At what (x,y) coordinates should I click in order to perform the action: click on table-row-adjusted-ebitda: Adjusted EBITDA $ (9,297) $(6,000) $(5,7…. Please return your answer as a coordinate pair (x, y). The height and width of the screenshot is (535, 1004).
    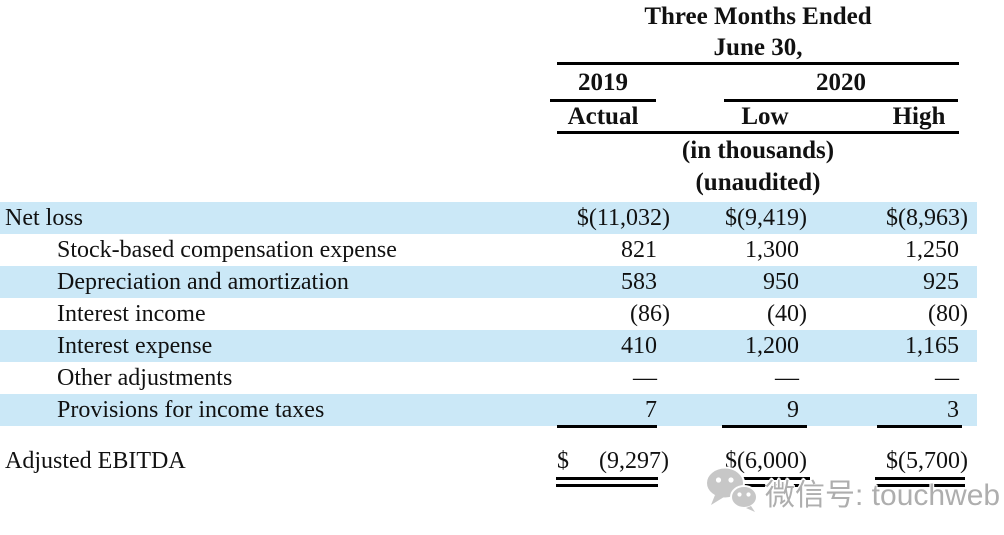
    Looking at the image, I should click on (488, 461).